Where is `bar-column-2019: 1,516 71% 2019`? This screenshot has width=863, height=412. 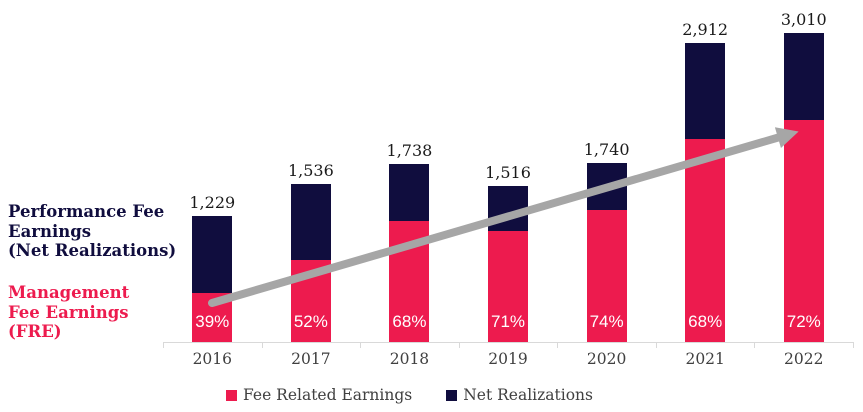
bar-column-2019: 1,516 71% 2019 is located at coordinates (508, 184).